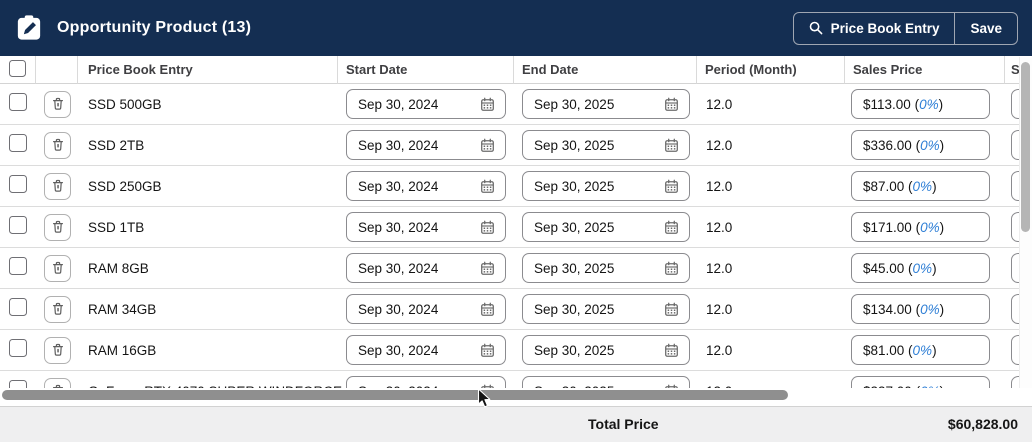 The height and width of the screenshot is (442, 1032). I want to click on column-header-end-date: End Date, so click(605, 70).